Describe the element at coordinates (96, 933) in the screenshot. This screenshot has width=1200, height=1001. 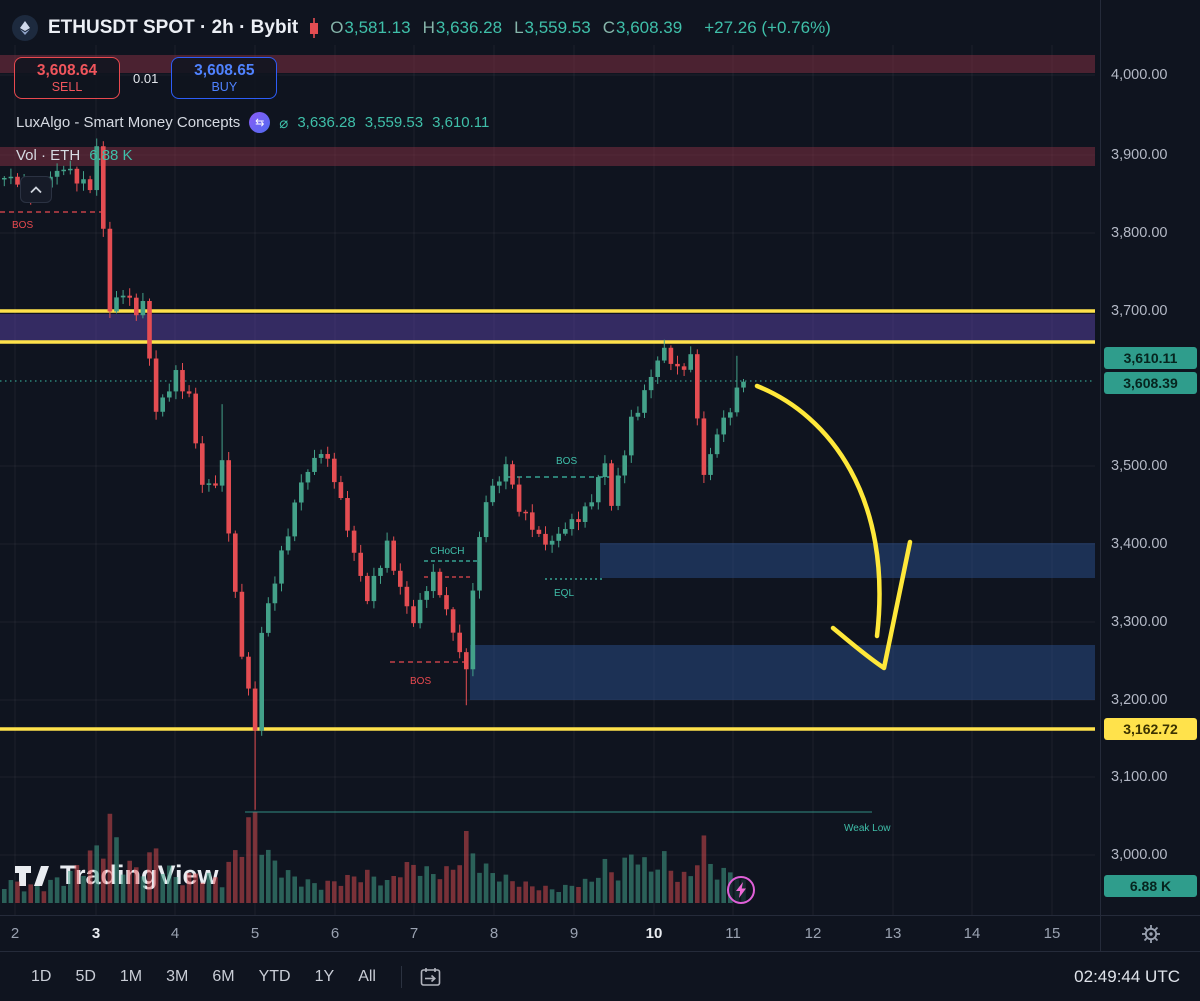
I see `time-axis-label: 3` at that location.